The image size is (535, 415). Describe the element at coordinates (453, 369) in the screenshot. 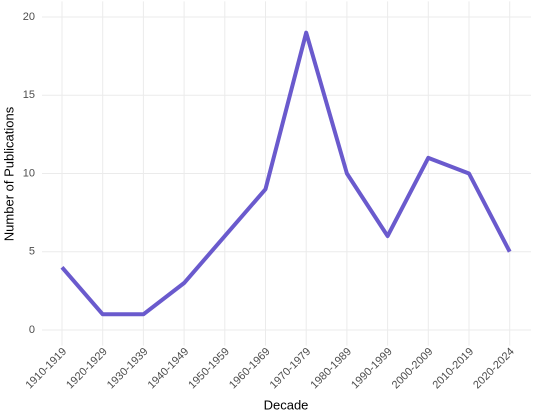

I see `x-tick-label: 2010-2019` at that location.